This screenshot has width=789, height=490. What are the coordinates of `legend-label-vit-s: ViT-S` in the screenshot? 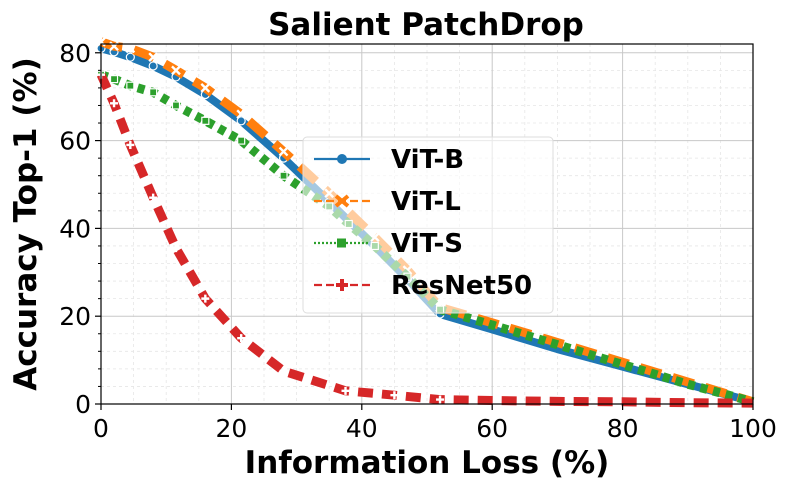 It's located at (427, 244).